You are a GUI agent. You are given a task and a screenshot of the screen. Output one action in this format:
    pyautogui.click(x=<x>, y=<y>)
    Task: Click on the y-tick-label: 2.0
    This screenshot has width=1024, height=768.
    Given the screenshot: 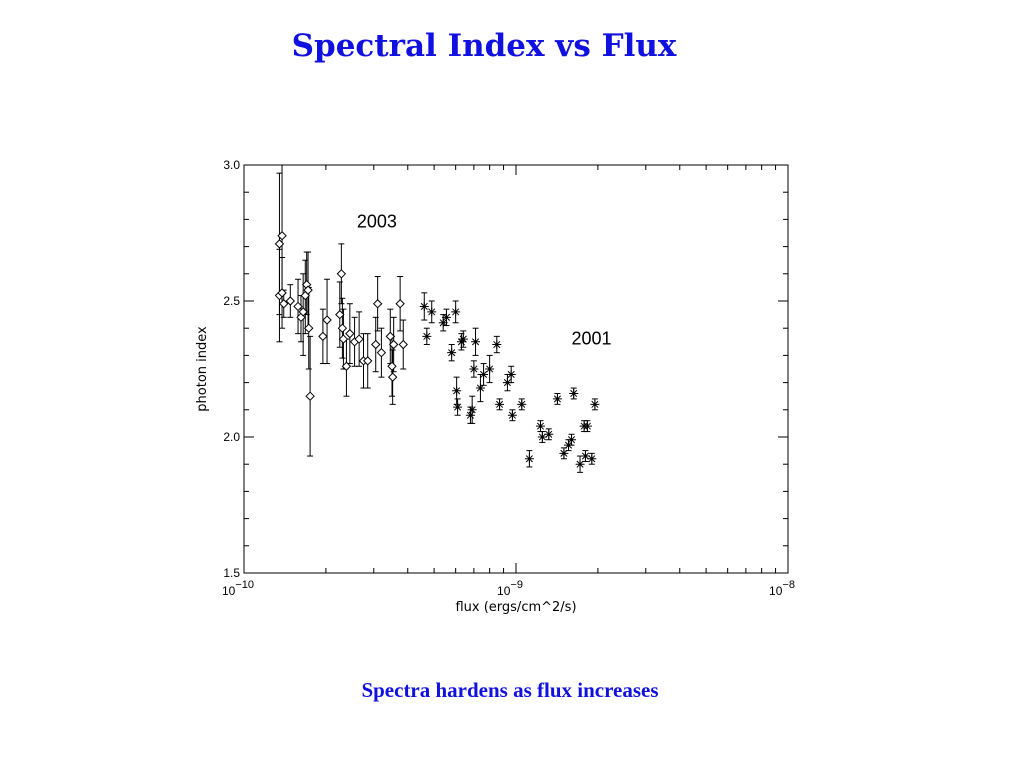 What is the action you would take?
    pyautogui.click(x=231, y=437)
    